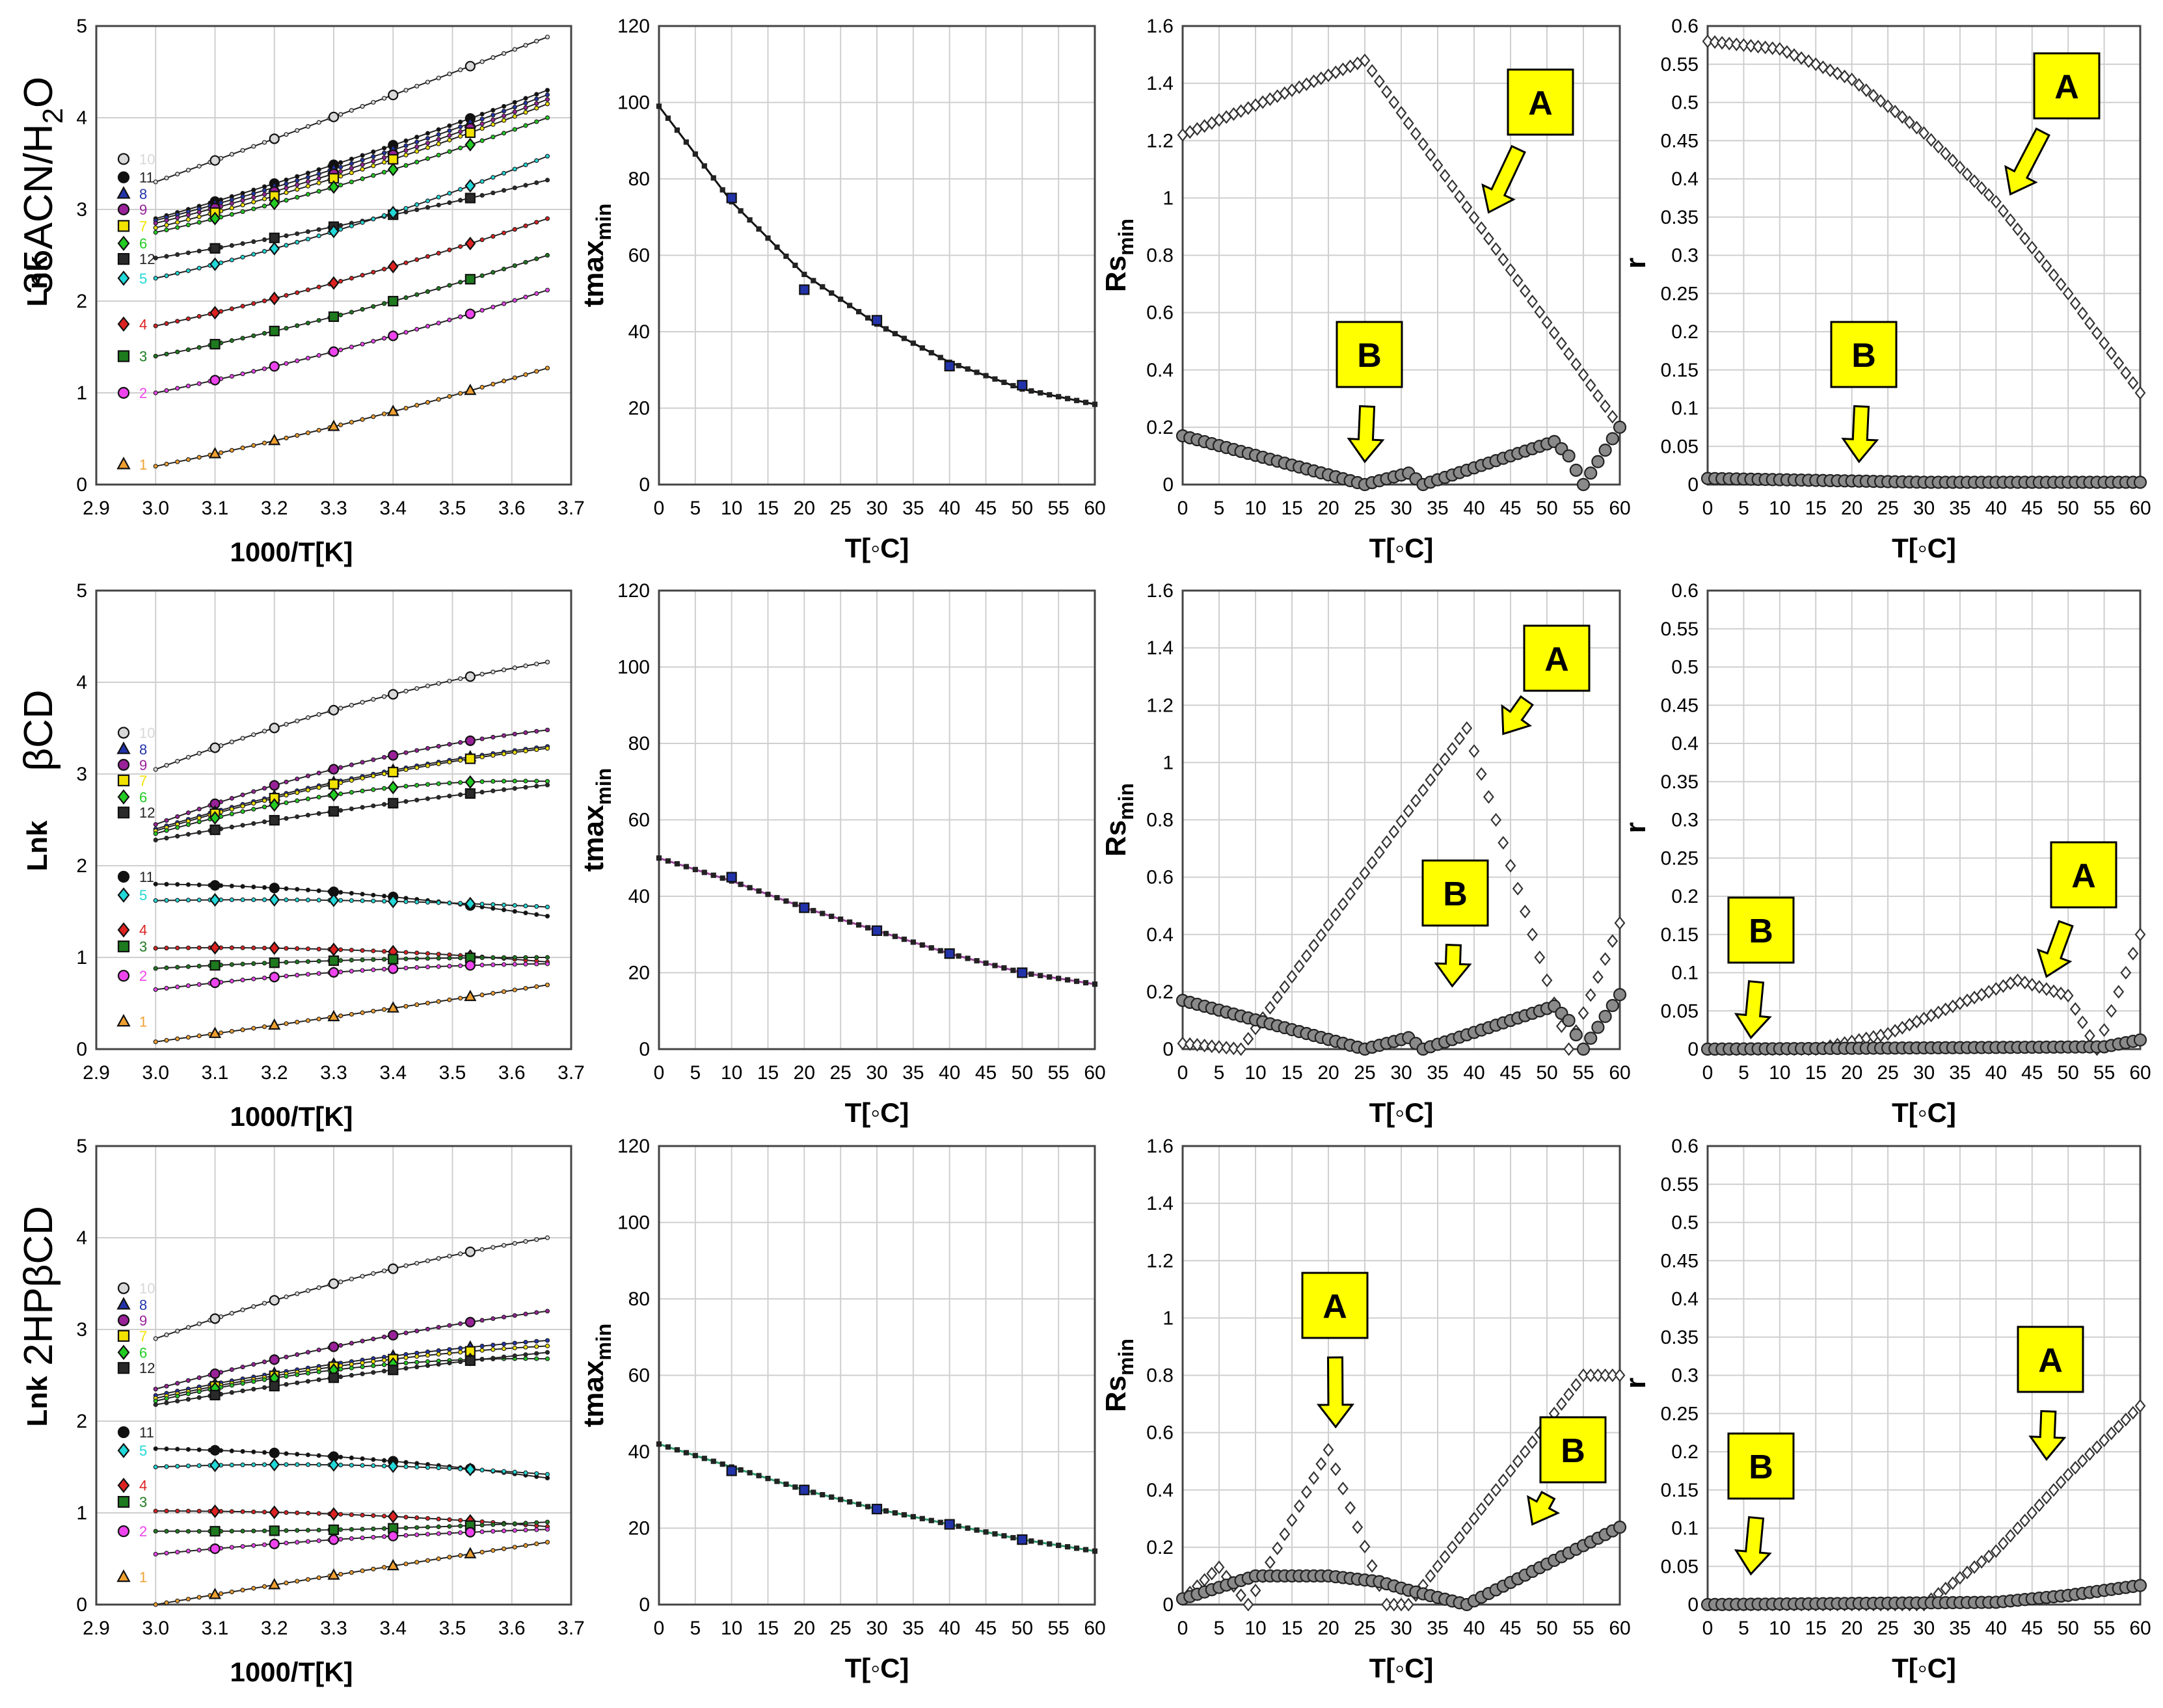  I want to click on x-tick-label: 45, so click(1510, 1073).